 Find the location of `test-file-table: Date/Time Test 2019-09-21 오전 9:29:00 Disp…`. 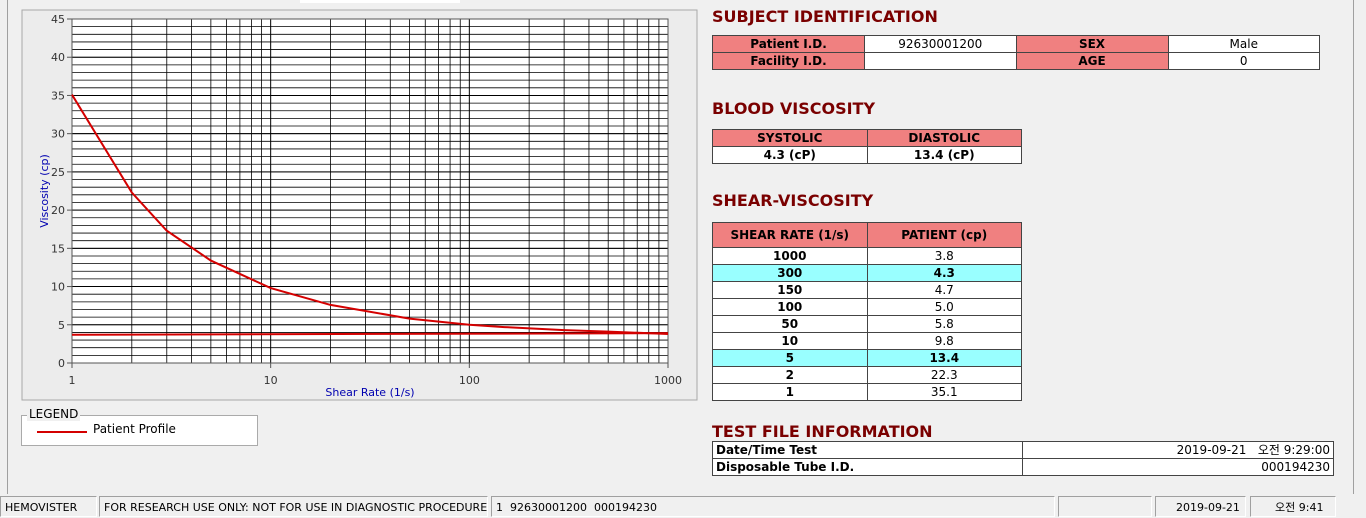

test-file-table: Date/Time Test 2019-09-21 오전 9:29:00 Disp… is located at coordinates (1023, 458).